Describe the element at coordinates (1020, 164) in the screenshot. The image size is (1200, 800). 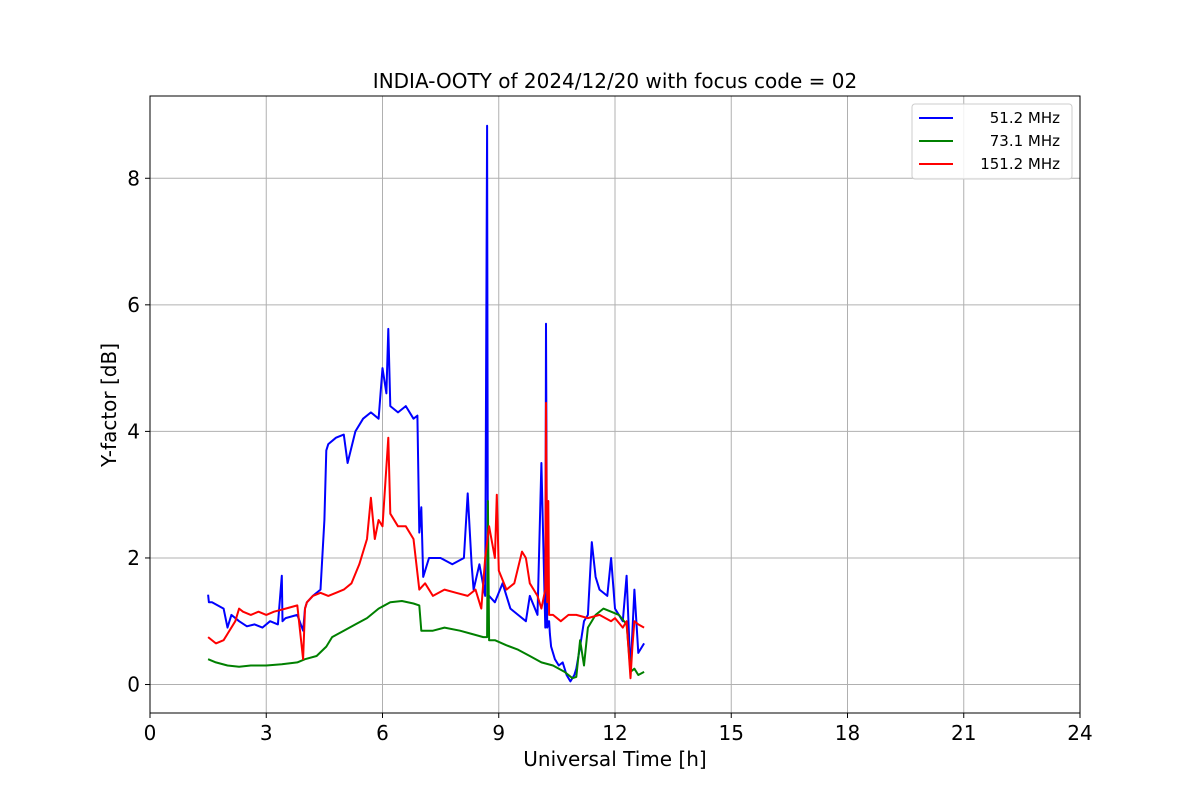
I see `legend-label: 151.2 MHz` at that location.